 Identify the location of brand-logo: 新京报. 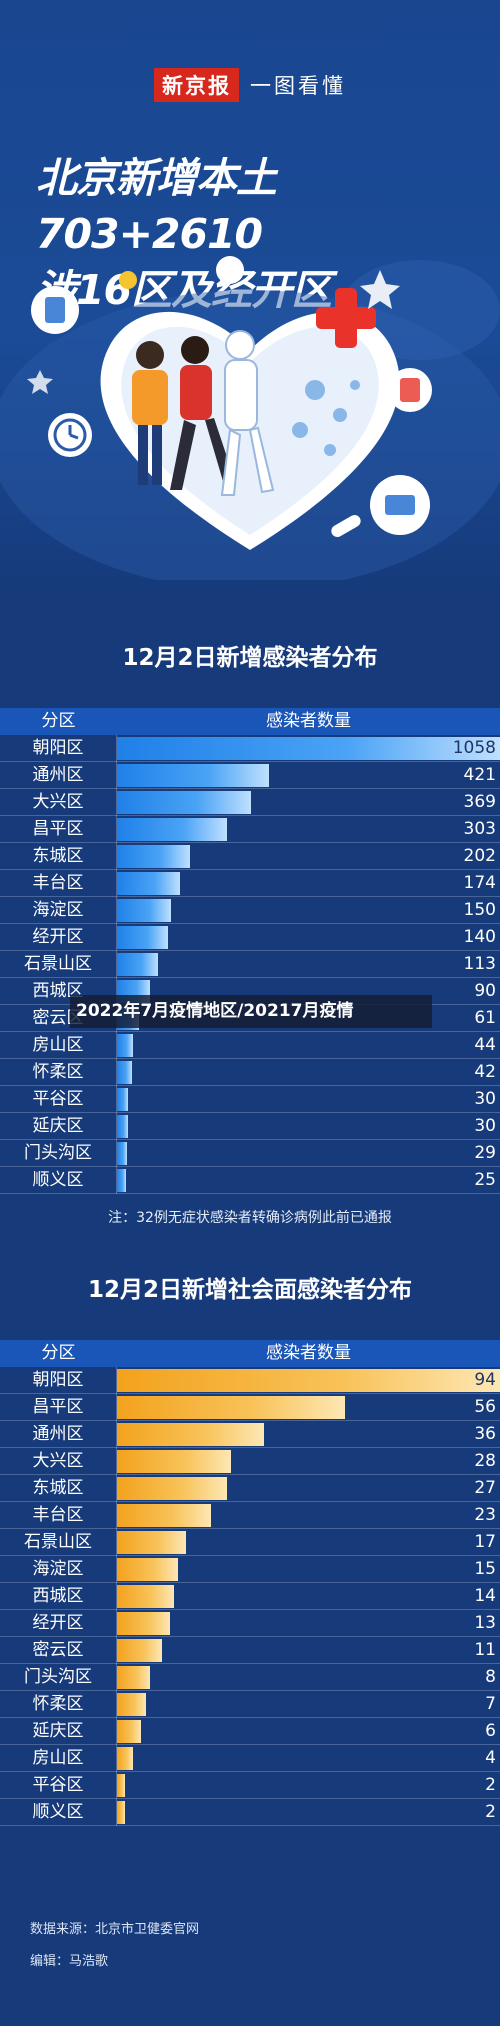
(196, 85).